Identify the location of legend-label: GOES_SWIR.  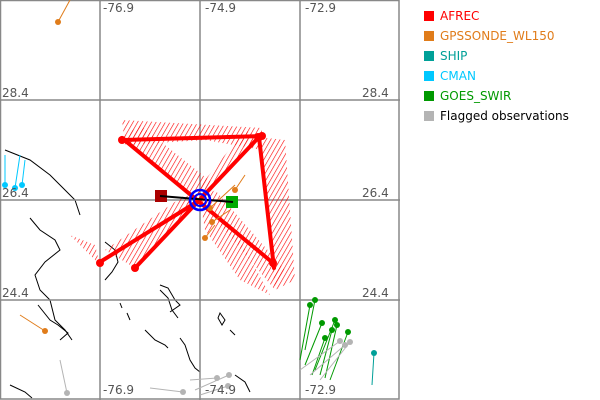
(476, 96).